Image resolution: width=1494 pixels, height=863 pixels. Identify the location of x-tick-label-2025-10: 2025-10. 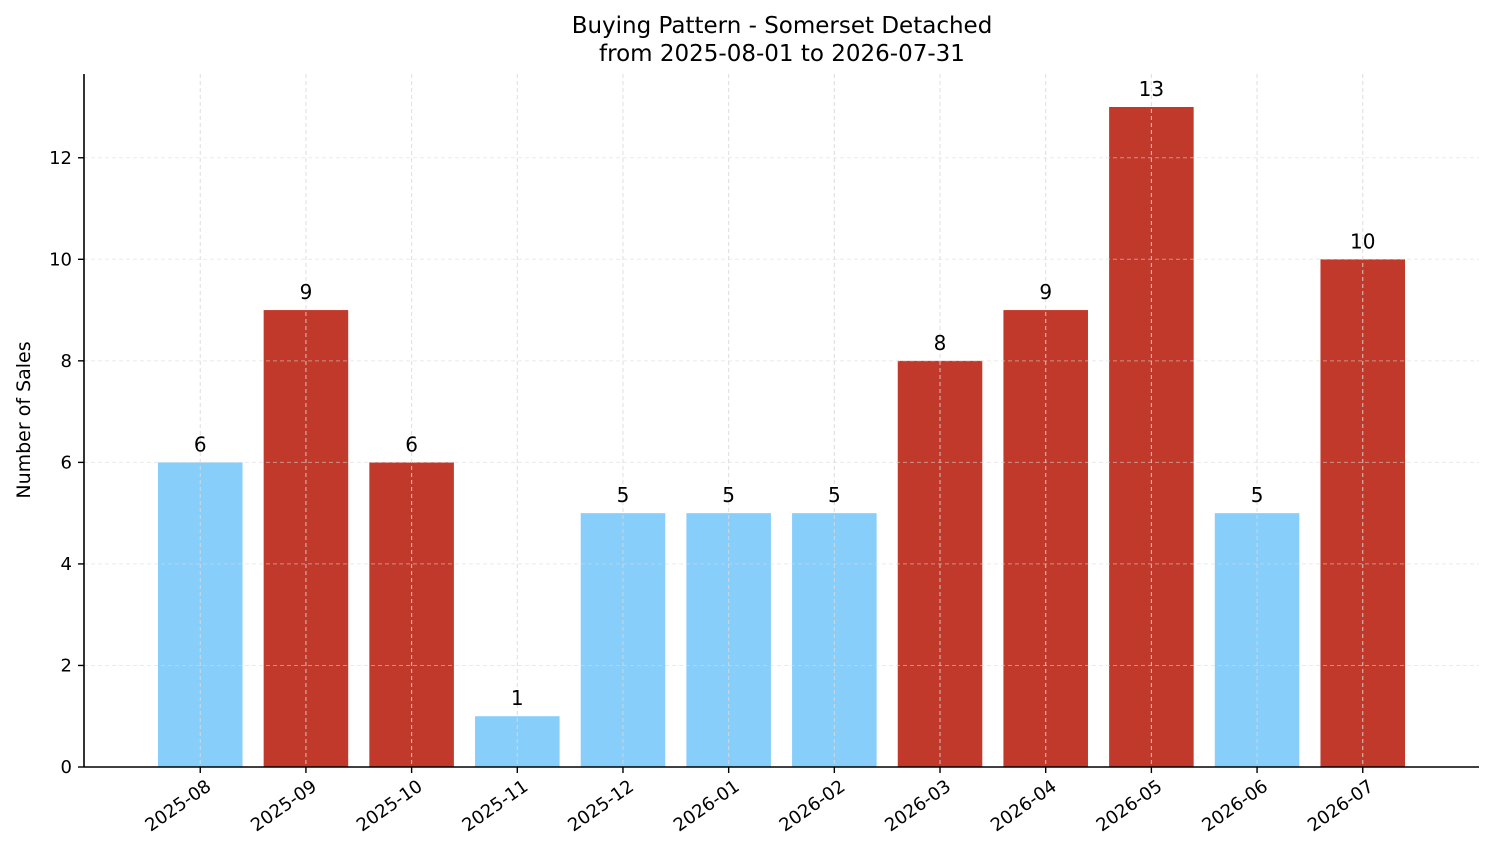
(390, 806).